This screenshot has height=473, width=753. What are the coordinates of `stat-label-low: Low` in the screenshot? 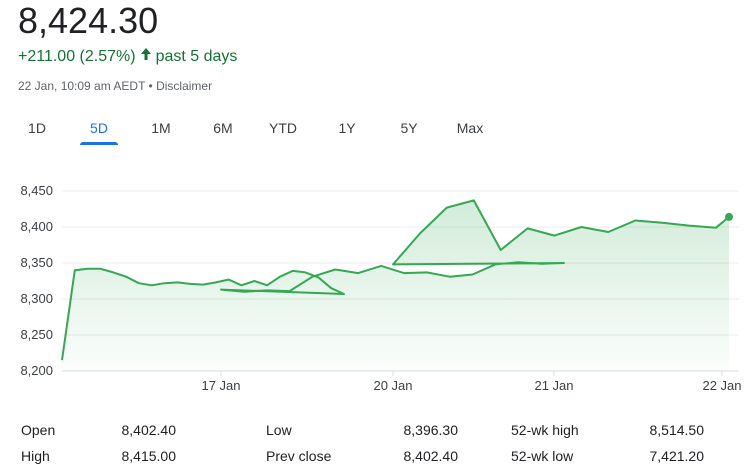 It's located at (279, 430).